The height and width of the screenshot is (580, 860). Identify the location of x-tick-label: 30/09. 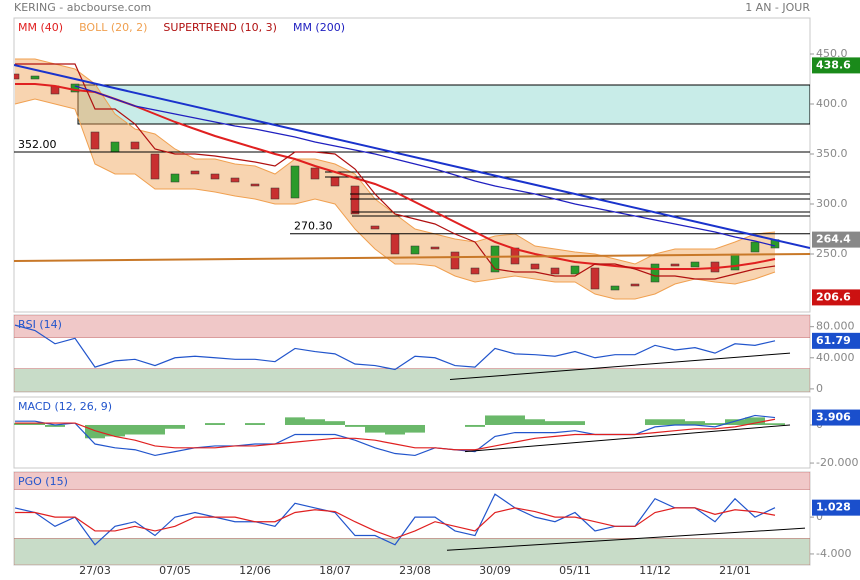
(495, 570).